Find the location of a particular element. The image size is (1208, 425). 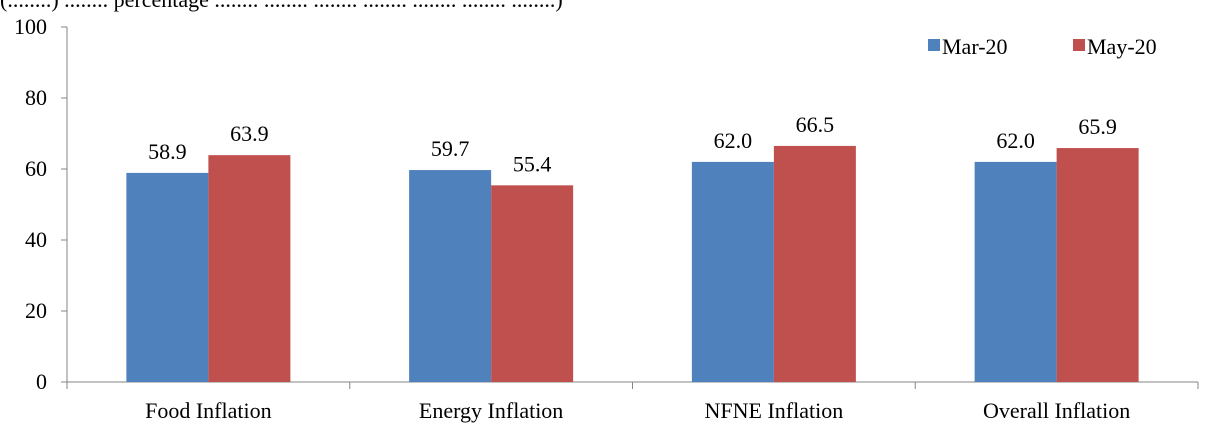

x-category-label: Energy Inflation is located at coordinates (491, 410).